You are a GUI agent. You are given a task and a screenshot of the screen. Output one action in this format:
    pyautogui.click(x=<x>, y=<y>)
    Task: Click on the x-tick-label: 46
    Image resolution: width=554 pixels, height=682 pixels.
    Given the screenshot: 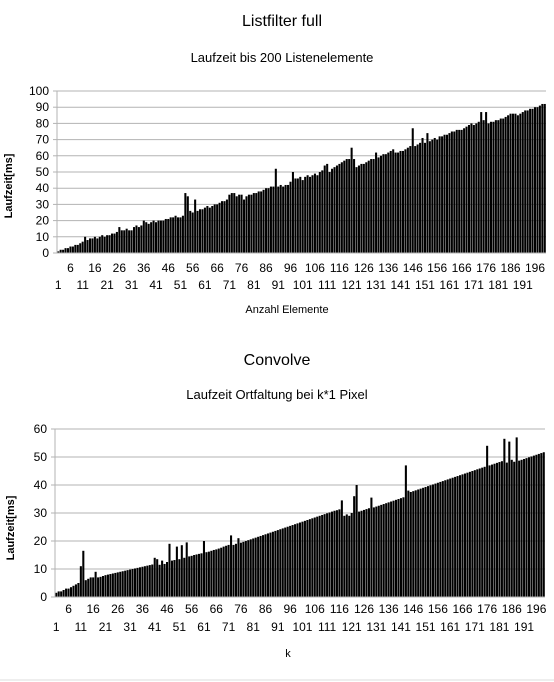 What is the action you would take?
    pyautogui.click(x=167, y=609)
    